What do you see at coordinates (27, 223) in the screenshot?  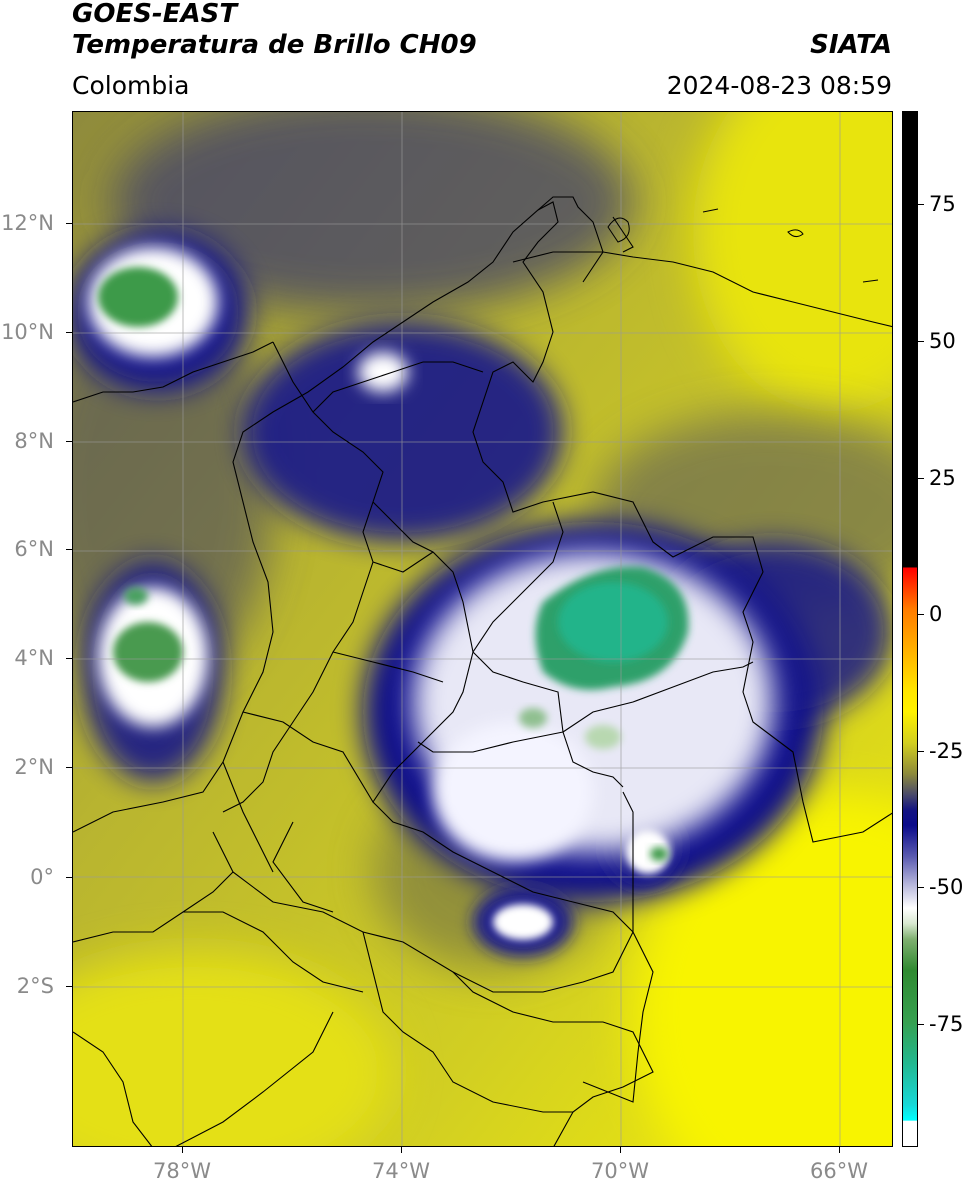 I see `lat-label-12n: 12°N` at bounding box center [27, 223].